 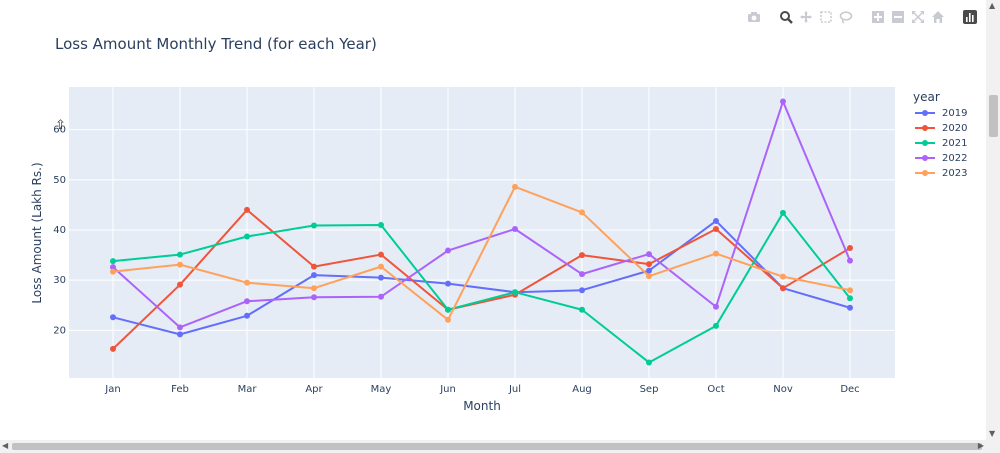 What do you see at coordinates (497, 446) in the screenshot?
I see `horizontal-scrollbar-thumb` at bounding box center [497, 446].